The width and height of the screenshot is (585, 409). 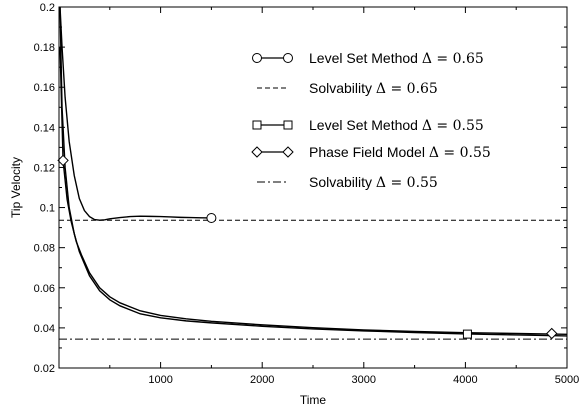 I want to click on y-tick-label: 0.18, so click(x=44, y=48).